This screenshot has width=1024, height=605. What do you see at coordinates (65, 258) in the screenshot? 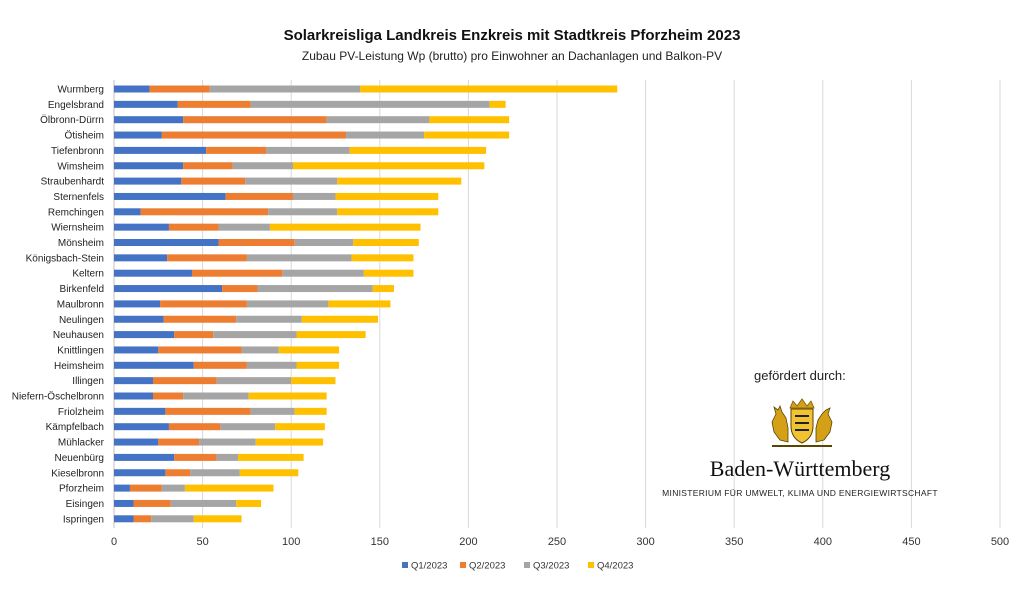
I see `category-label: Königsbach-Stein` at bounding box center [65, 258].